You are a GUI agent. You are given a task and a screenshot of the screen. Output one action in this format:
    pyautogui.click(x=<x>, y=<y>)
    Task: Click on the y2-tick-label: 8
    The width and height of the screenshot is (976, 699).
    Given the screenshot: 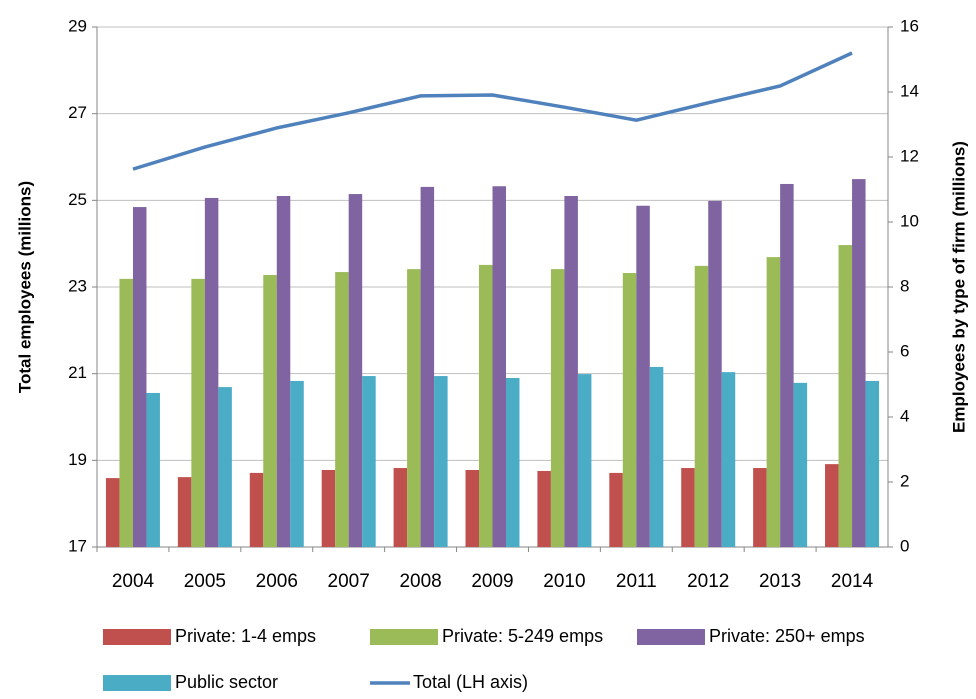 What is the action you would take?
    pyautogui.click(x=904, y=285)
    